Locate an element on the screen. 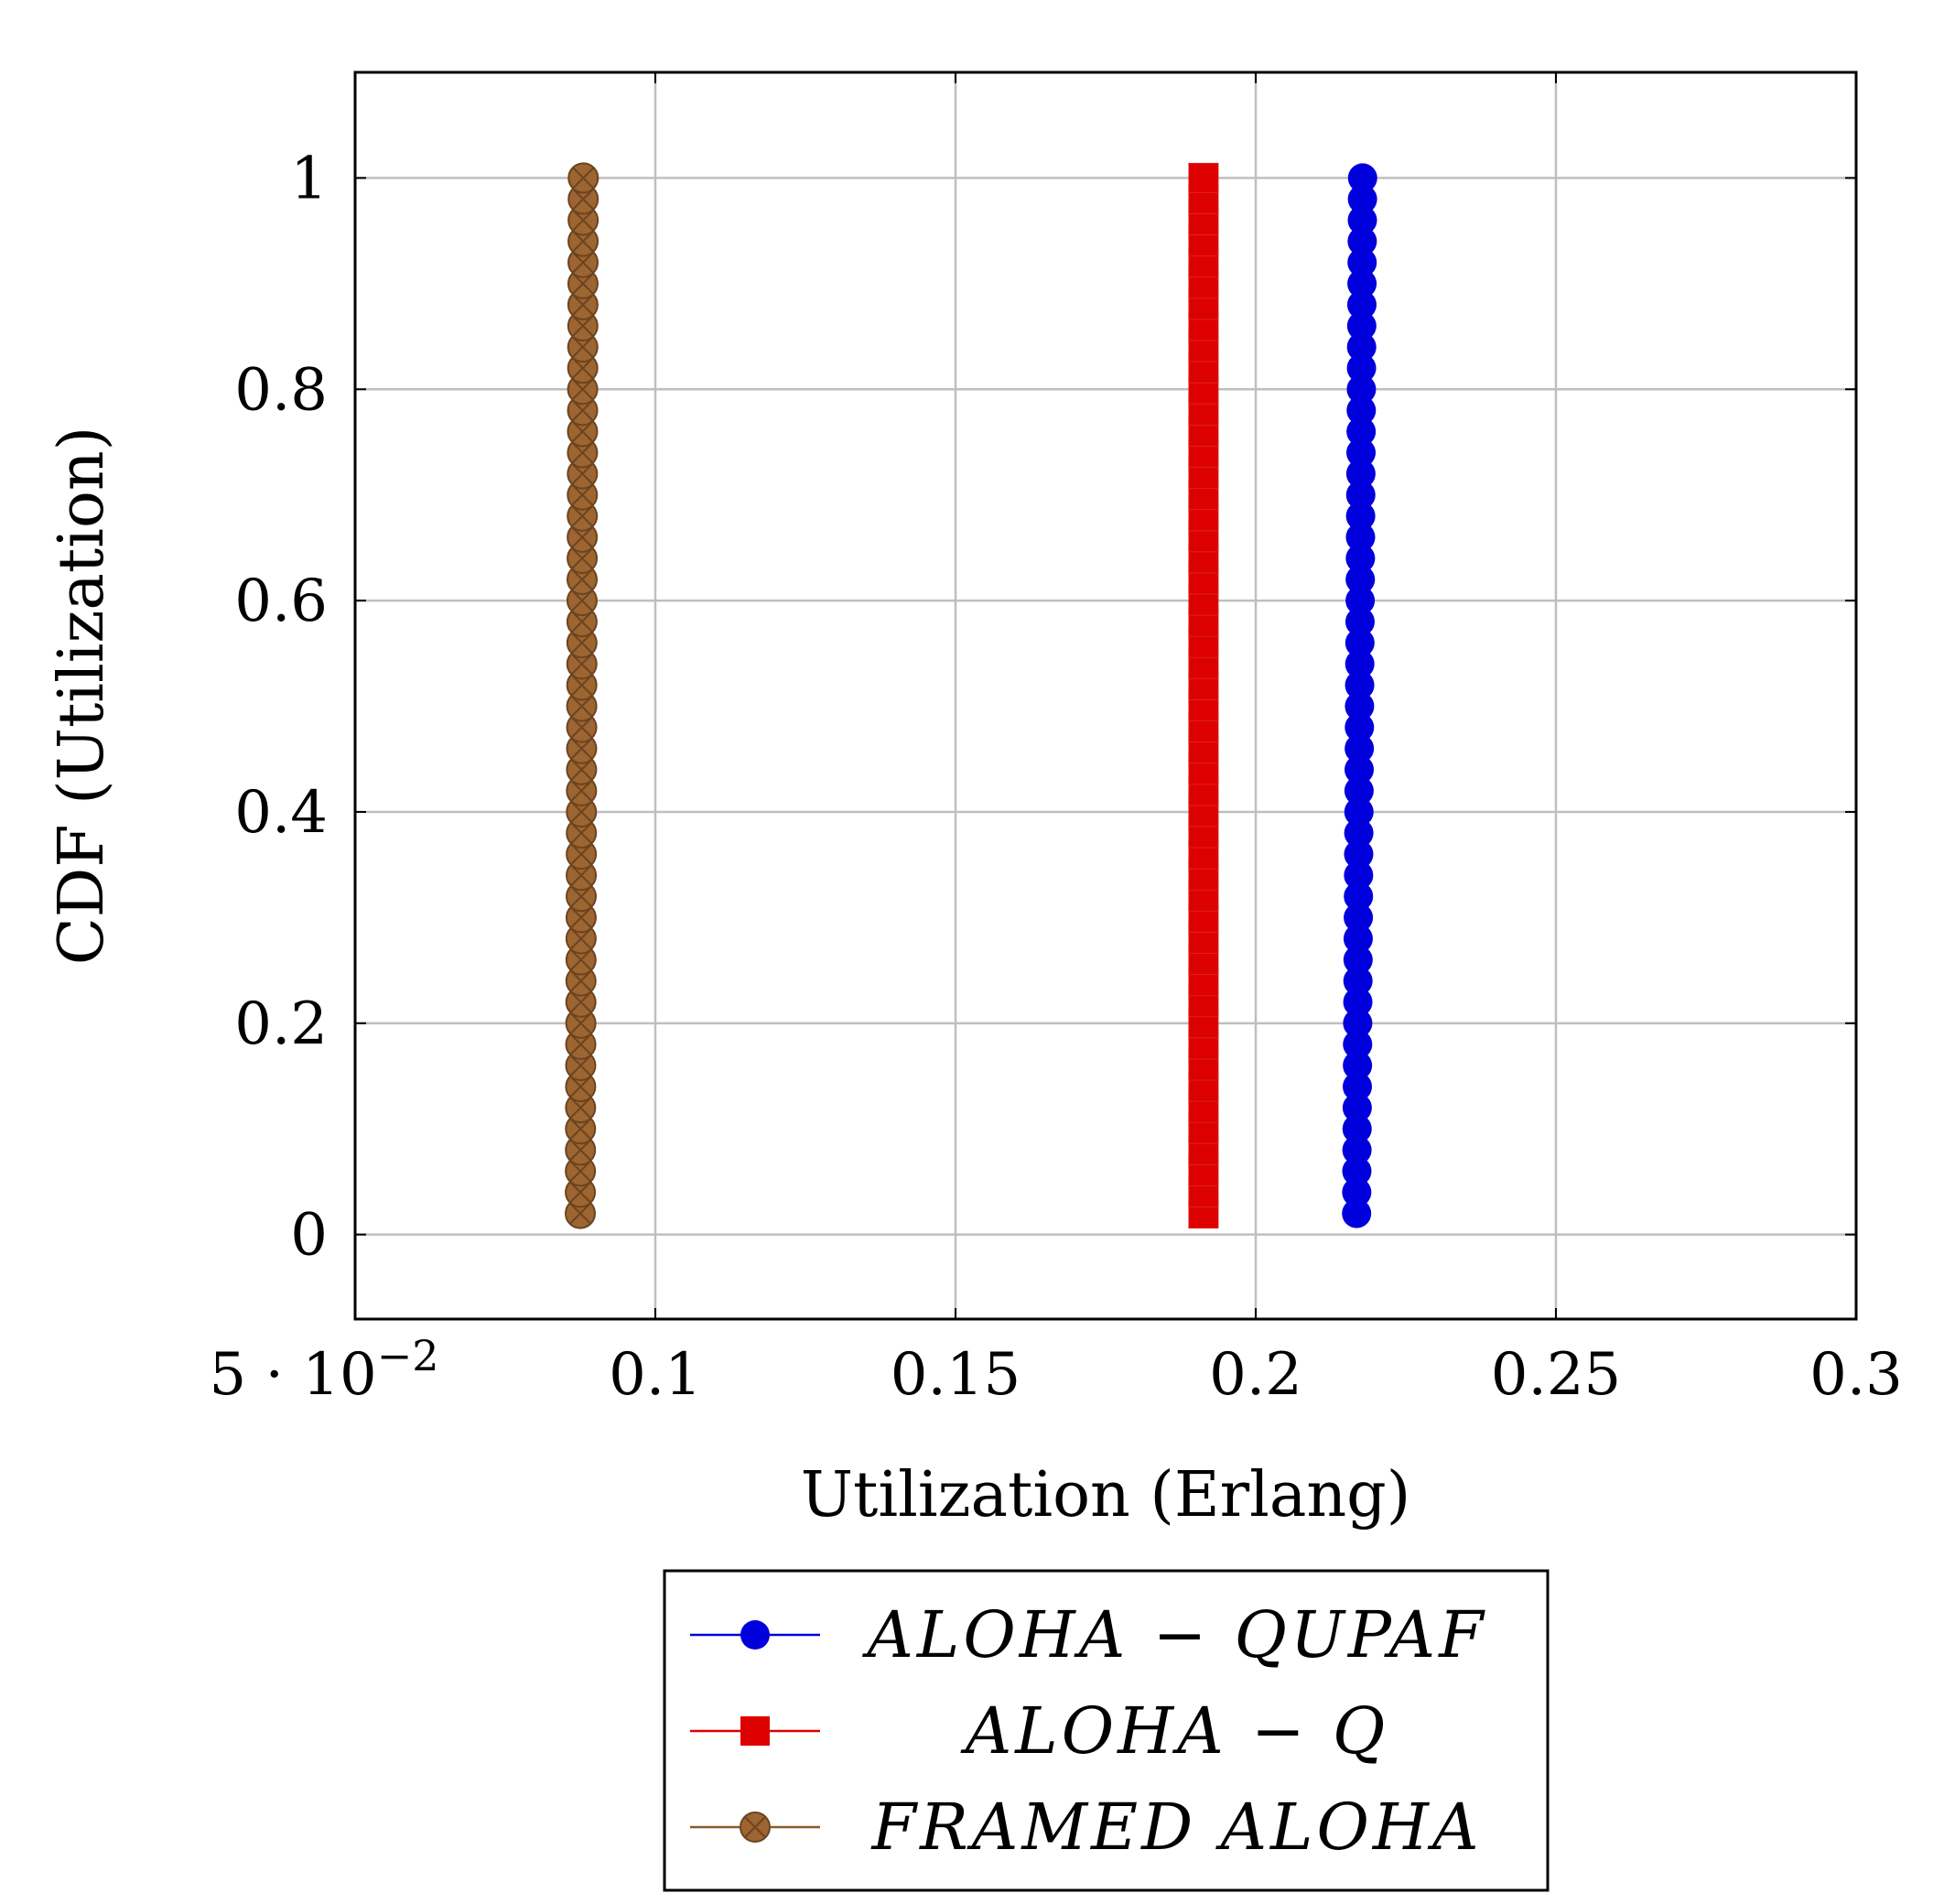  y-tick-labels: 0 0.2 0.4 0.6 0.8 1 is located at coordinates (281, 707).